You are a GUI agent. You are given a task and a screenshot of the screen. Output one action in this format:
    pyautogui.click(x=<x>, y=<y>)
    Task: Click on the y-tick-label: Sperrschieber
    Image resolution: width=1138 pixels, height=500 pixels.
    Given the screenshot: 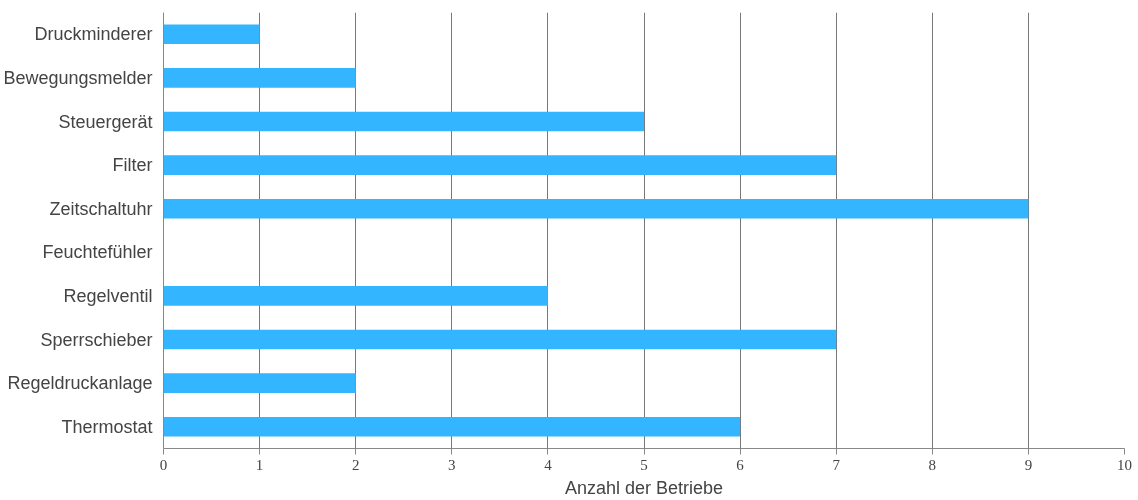 What is the action you would take?
    pyautogui.click(x=96, y=339)
    